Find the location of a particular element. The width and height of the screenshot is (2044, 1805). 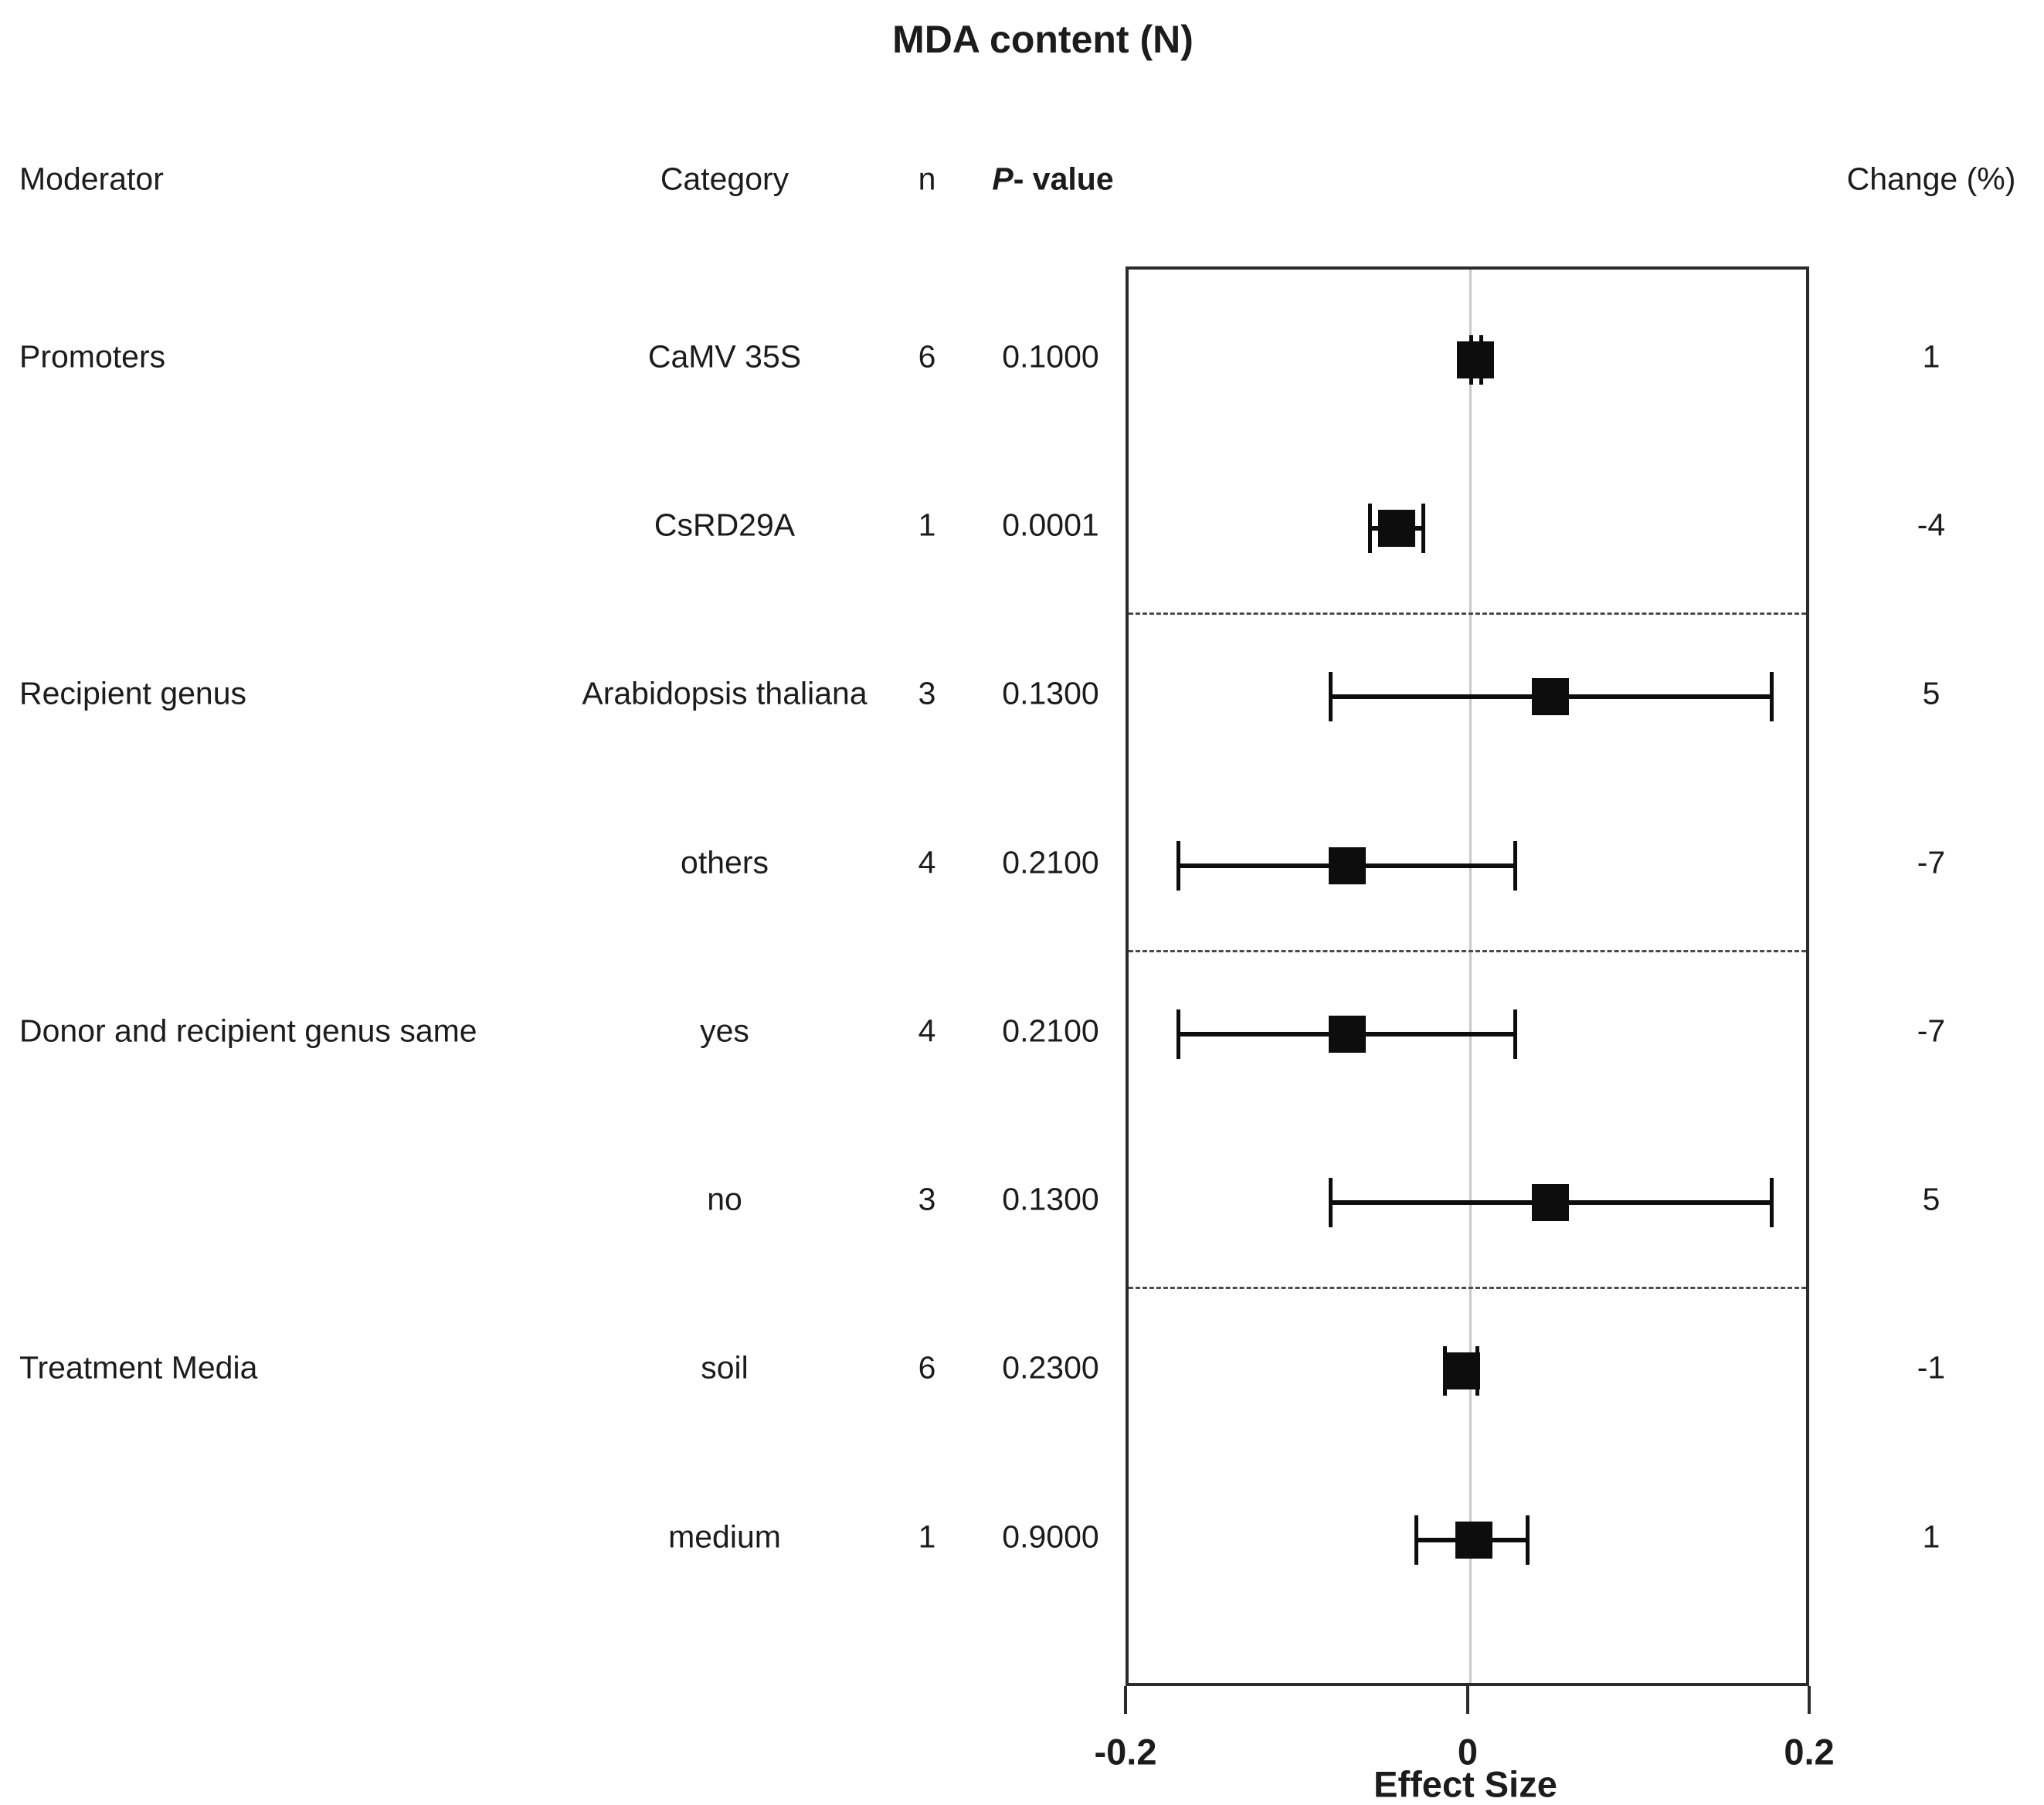

p-value-header-italic-part: P is located at coordinates (1003, 179).